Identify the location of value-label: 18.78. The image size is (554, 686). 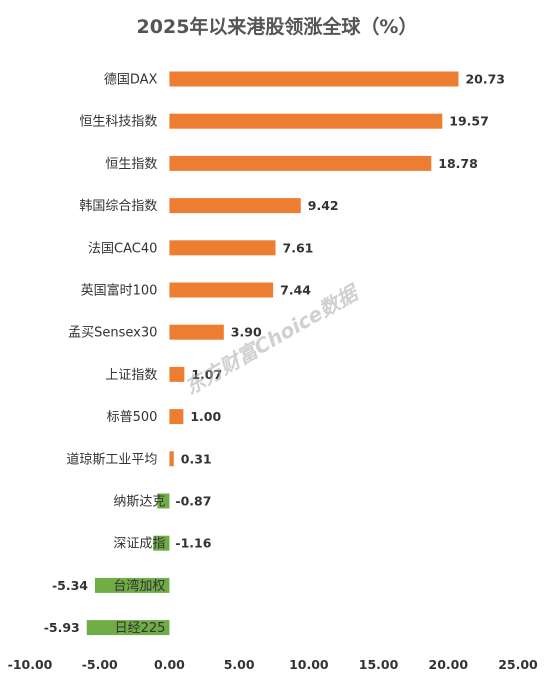
(458, 163).